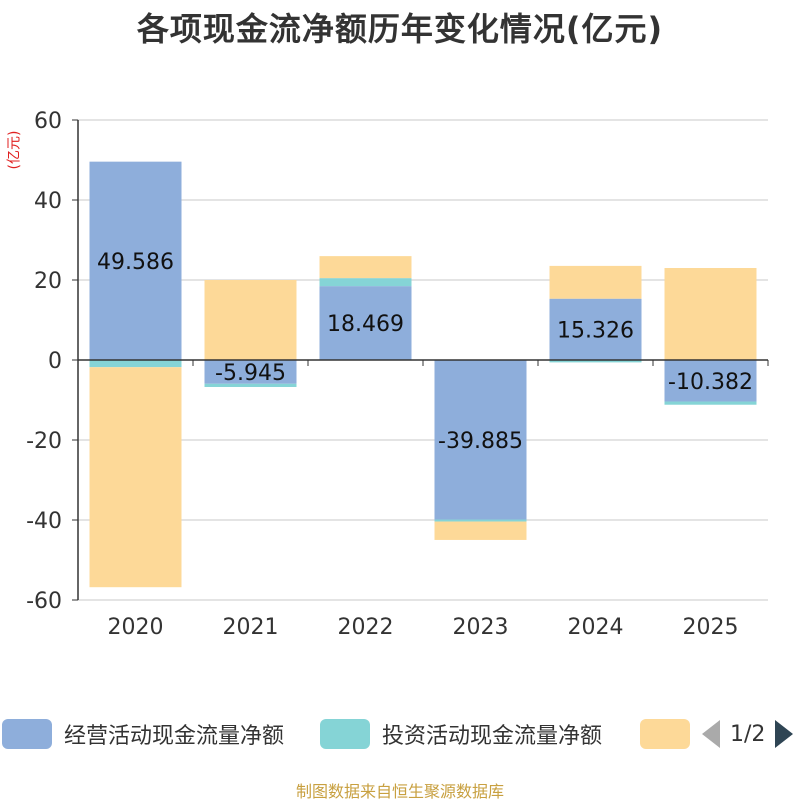  I want to click on legend-swatch-investing, so click(345, 734).